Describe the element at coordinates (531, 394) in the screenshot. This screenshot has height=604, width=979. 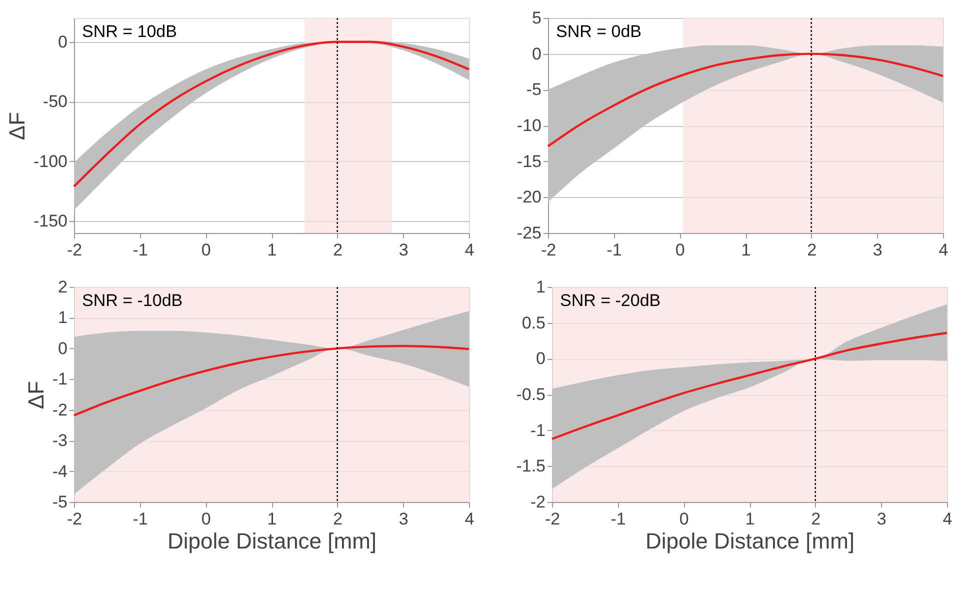
I see `y-tick-label: -0.5` at that location.